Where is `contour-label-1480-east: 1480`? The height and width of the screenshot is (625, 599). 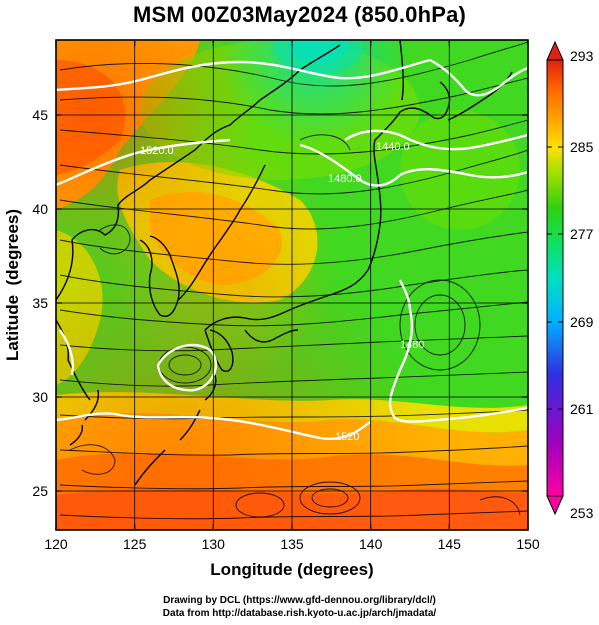
contour-label-1480-east: 1480 is located at coordinates (412, 345).